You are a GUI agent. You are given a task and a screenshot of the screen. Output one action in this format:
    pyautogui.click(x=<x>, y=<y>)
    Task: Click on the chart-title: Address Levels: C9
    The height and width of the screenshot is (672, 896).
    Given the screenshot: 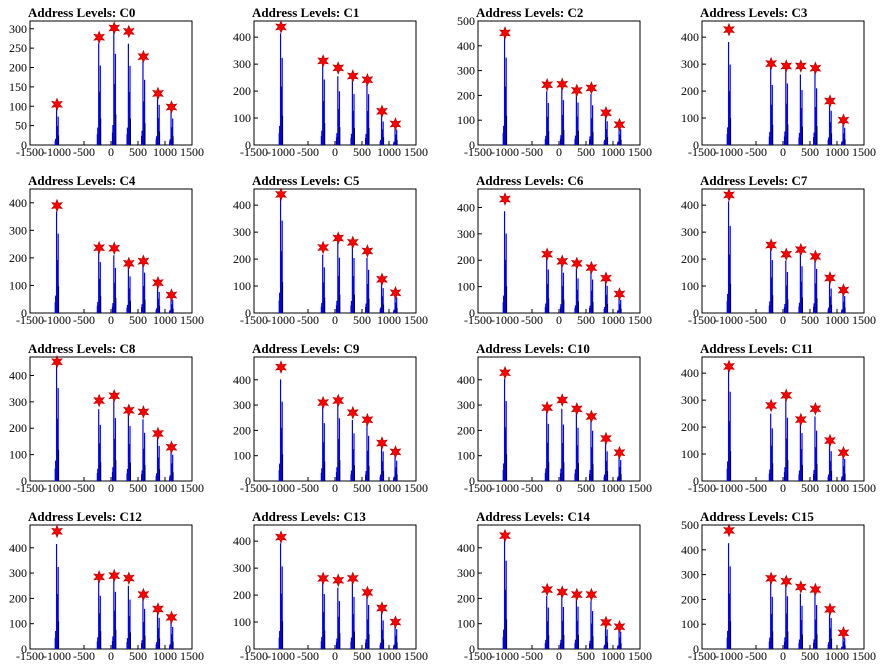 What is the action you would take?
    pyautogui.click(x=306, y=348)
    